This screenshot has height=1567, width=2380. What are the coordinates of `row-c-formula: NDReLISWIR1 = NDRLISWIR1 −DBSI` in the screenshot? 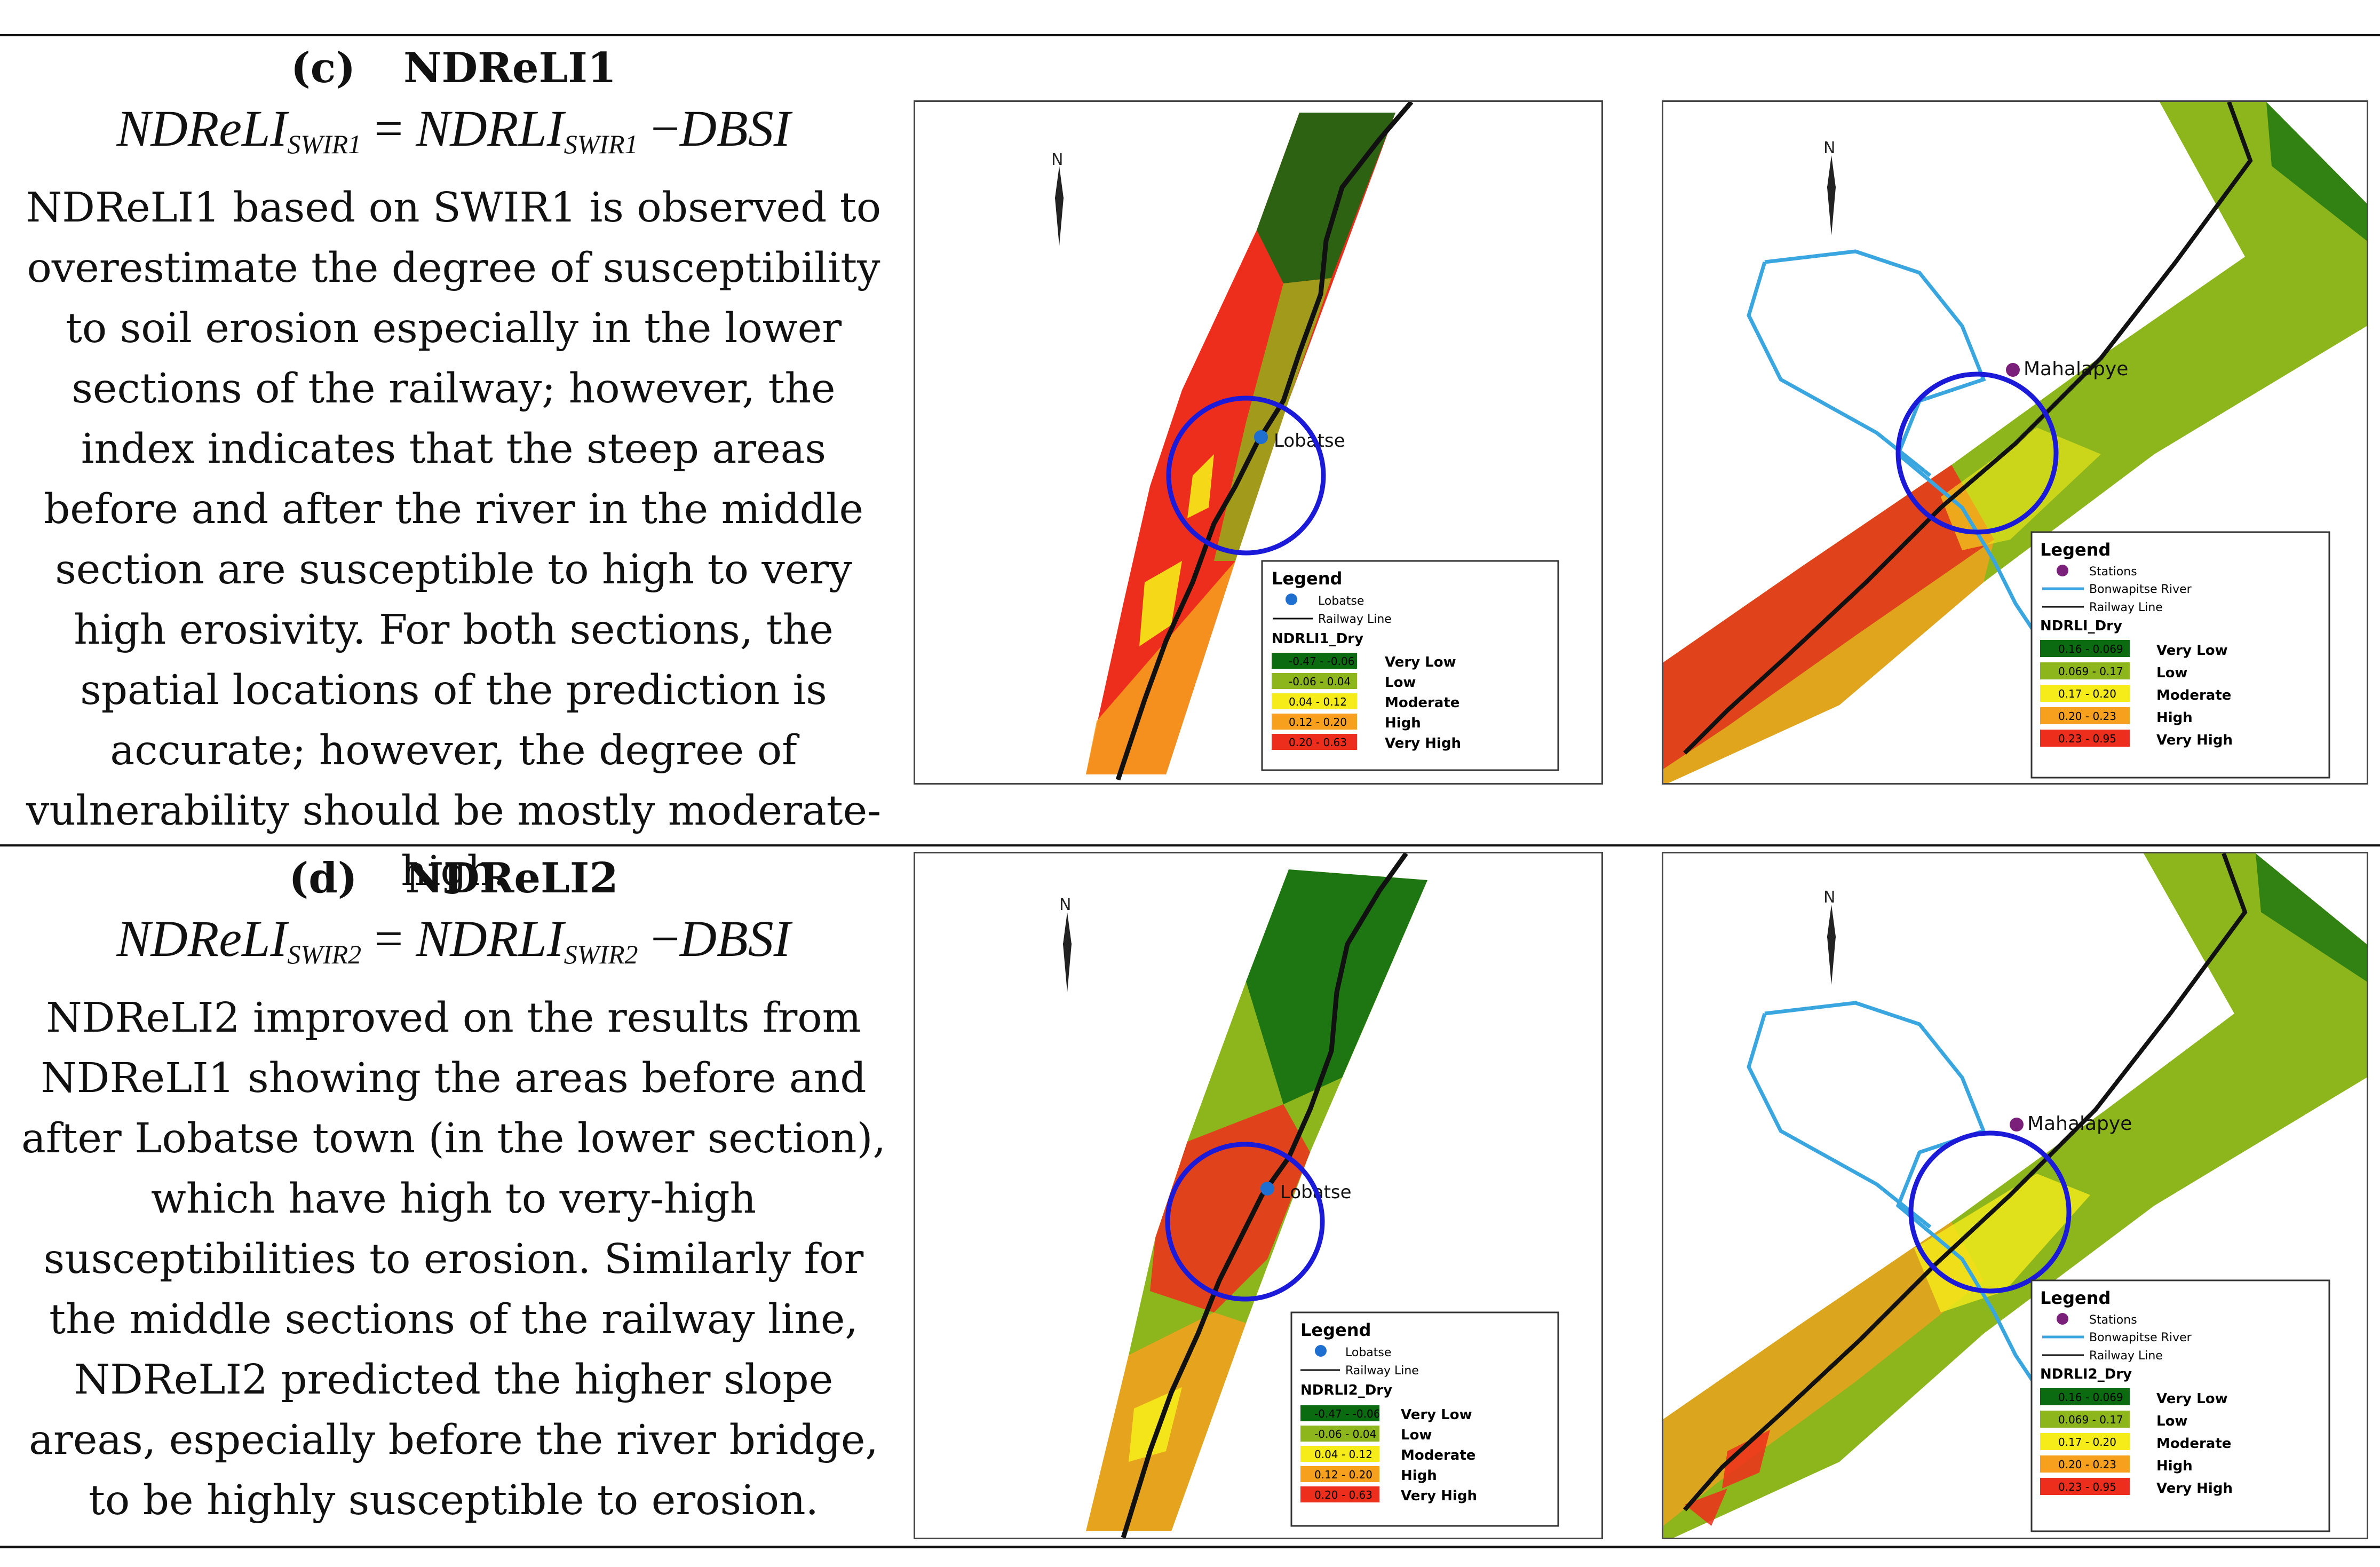 It's located at (453, 136).